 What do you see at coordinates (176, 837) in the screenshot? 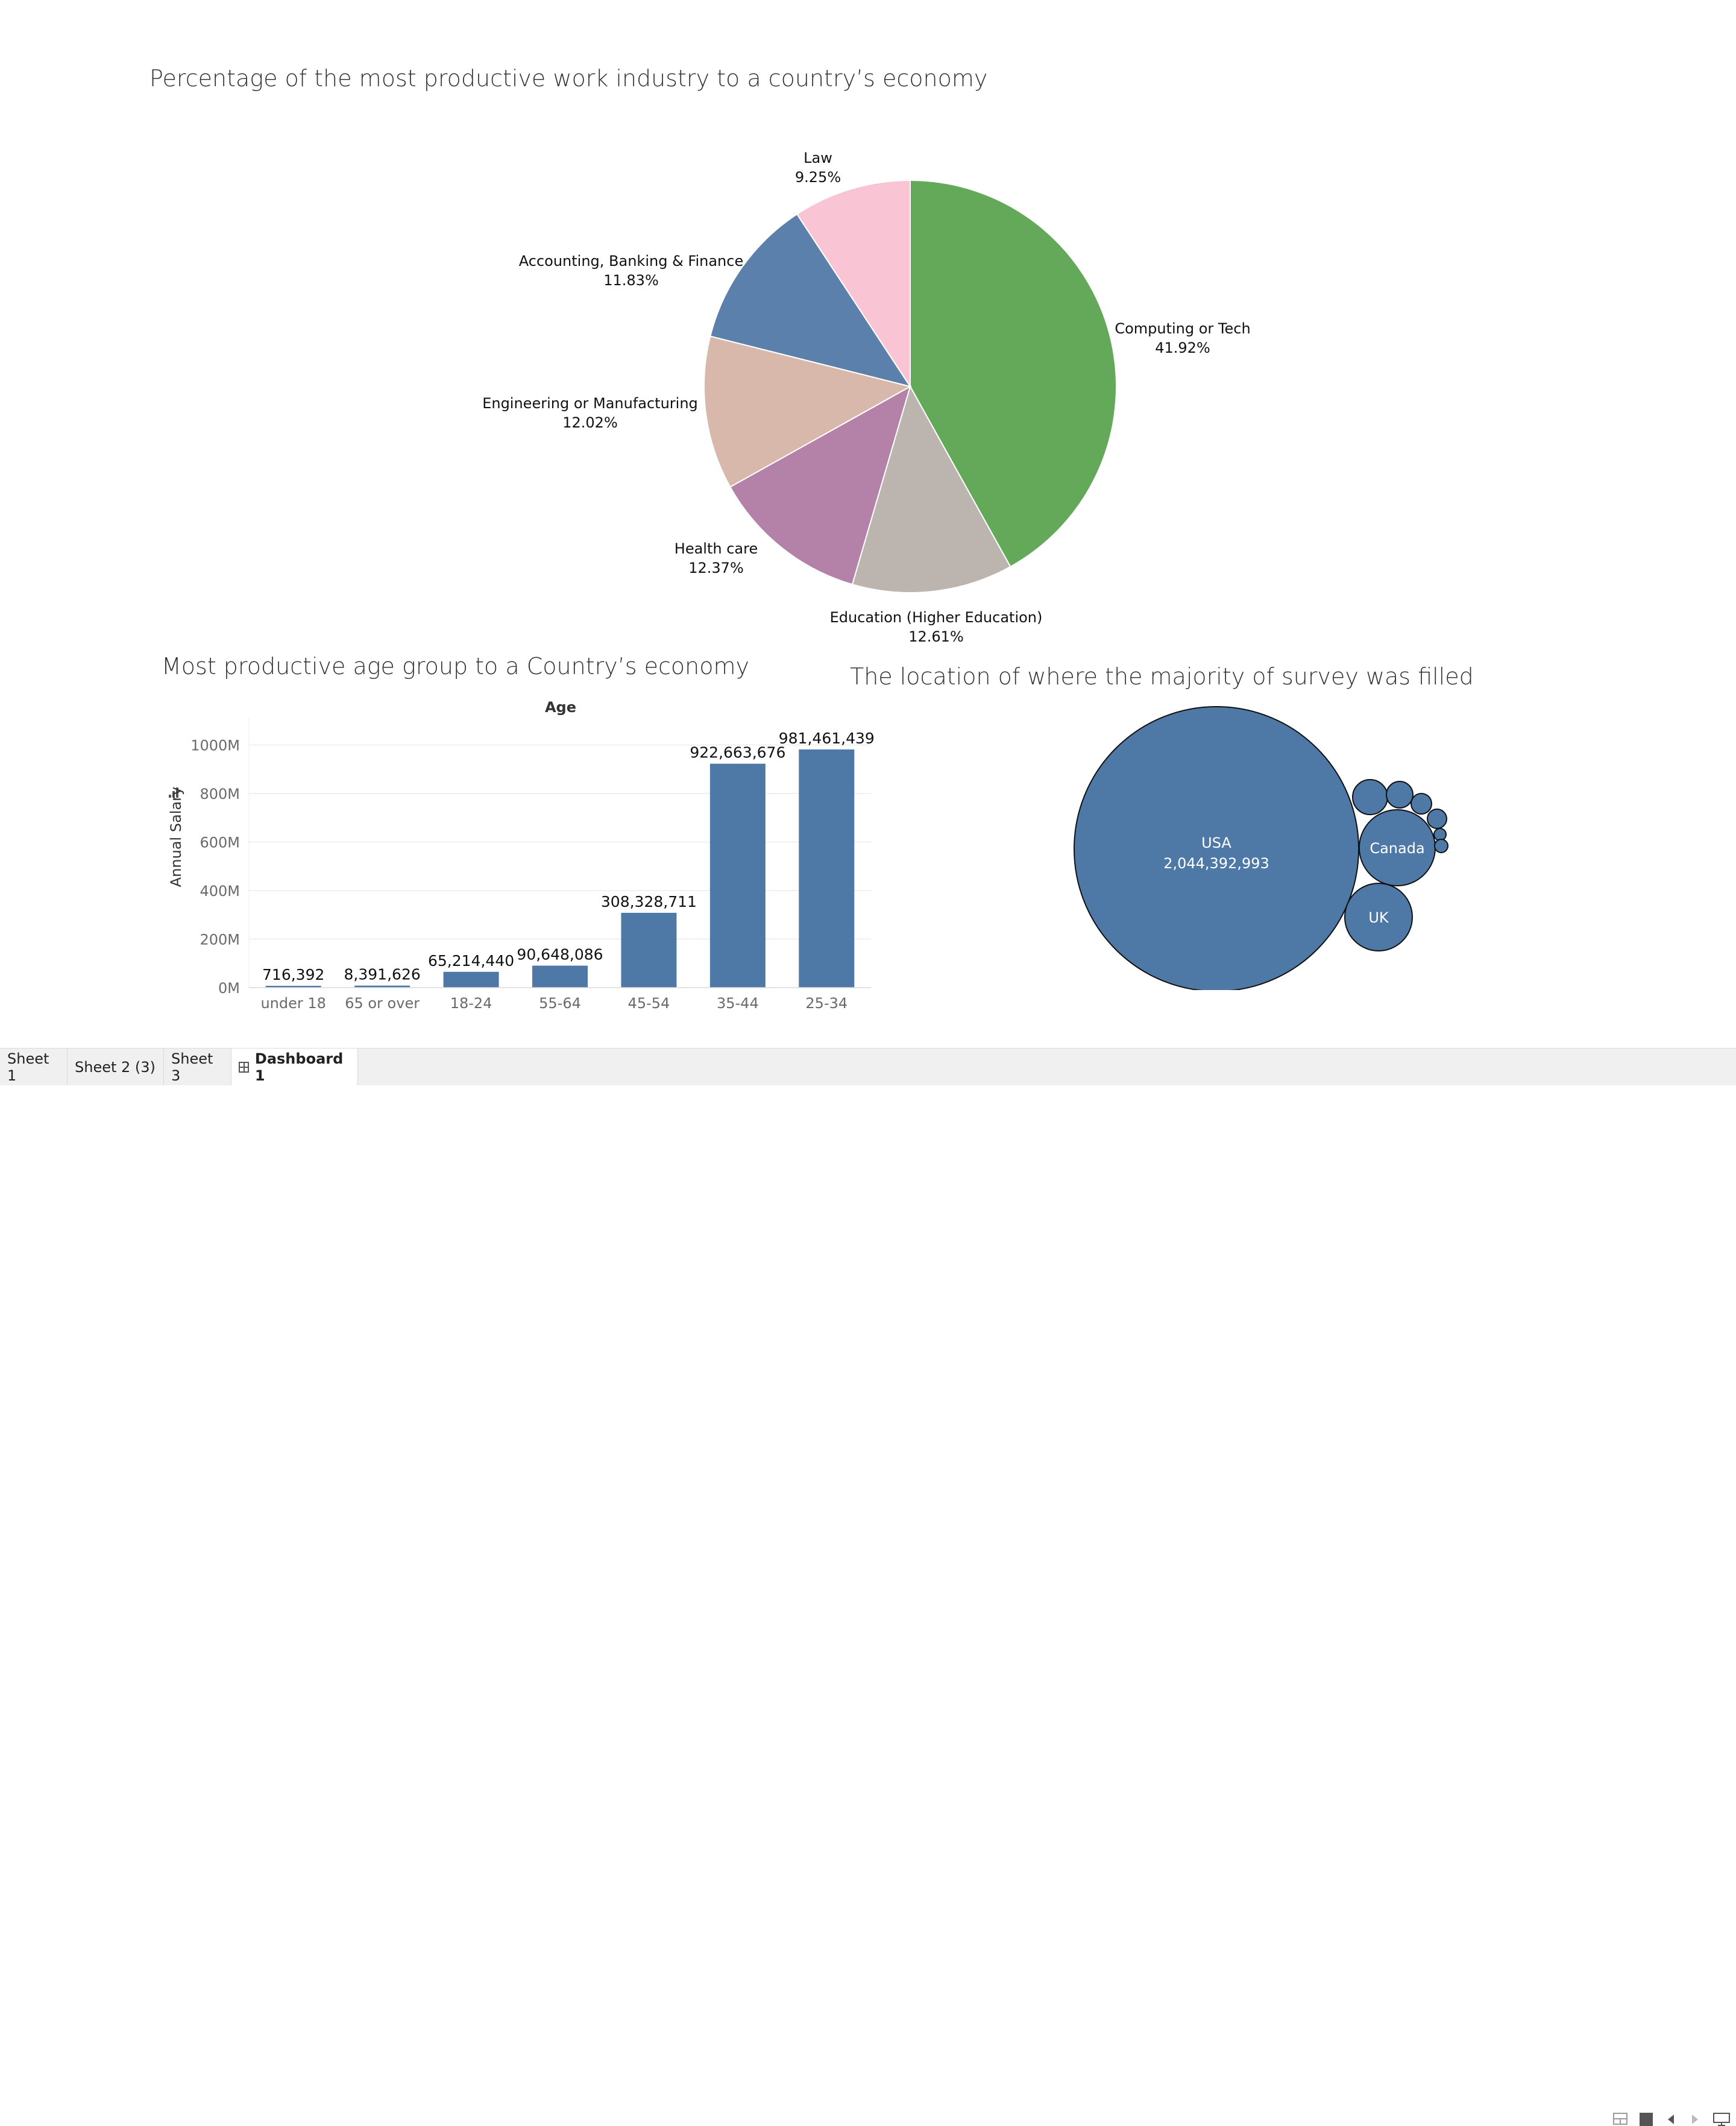
I see `bar-y-axis-title: Annual Salary` at bounding box center [176, 837].